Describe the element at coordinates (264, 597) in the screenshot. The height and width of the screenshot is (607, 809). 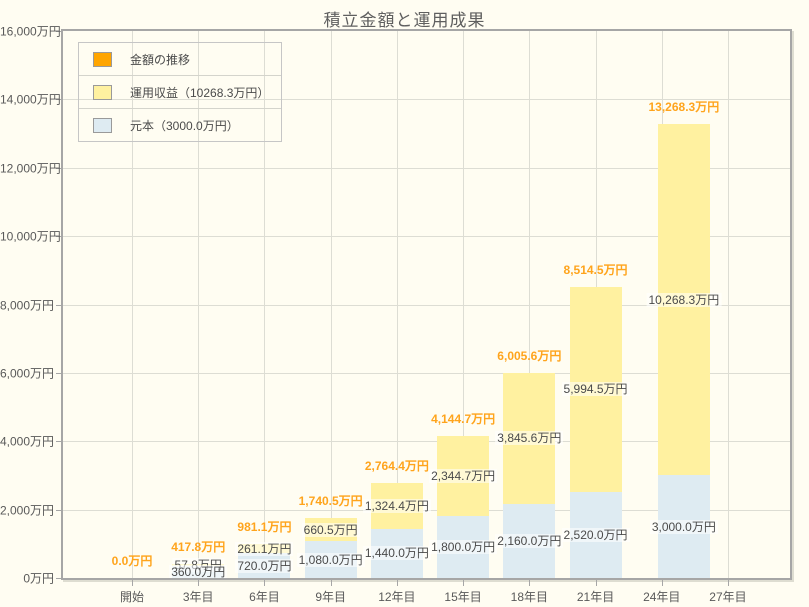
I see `x-axis-label: 6年目` at that location.